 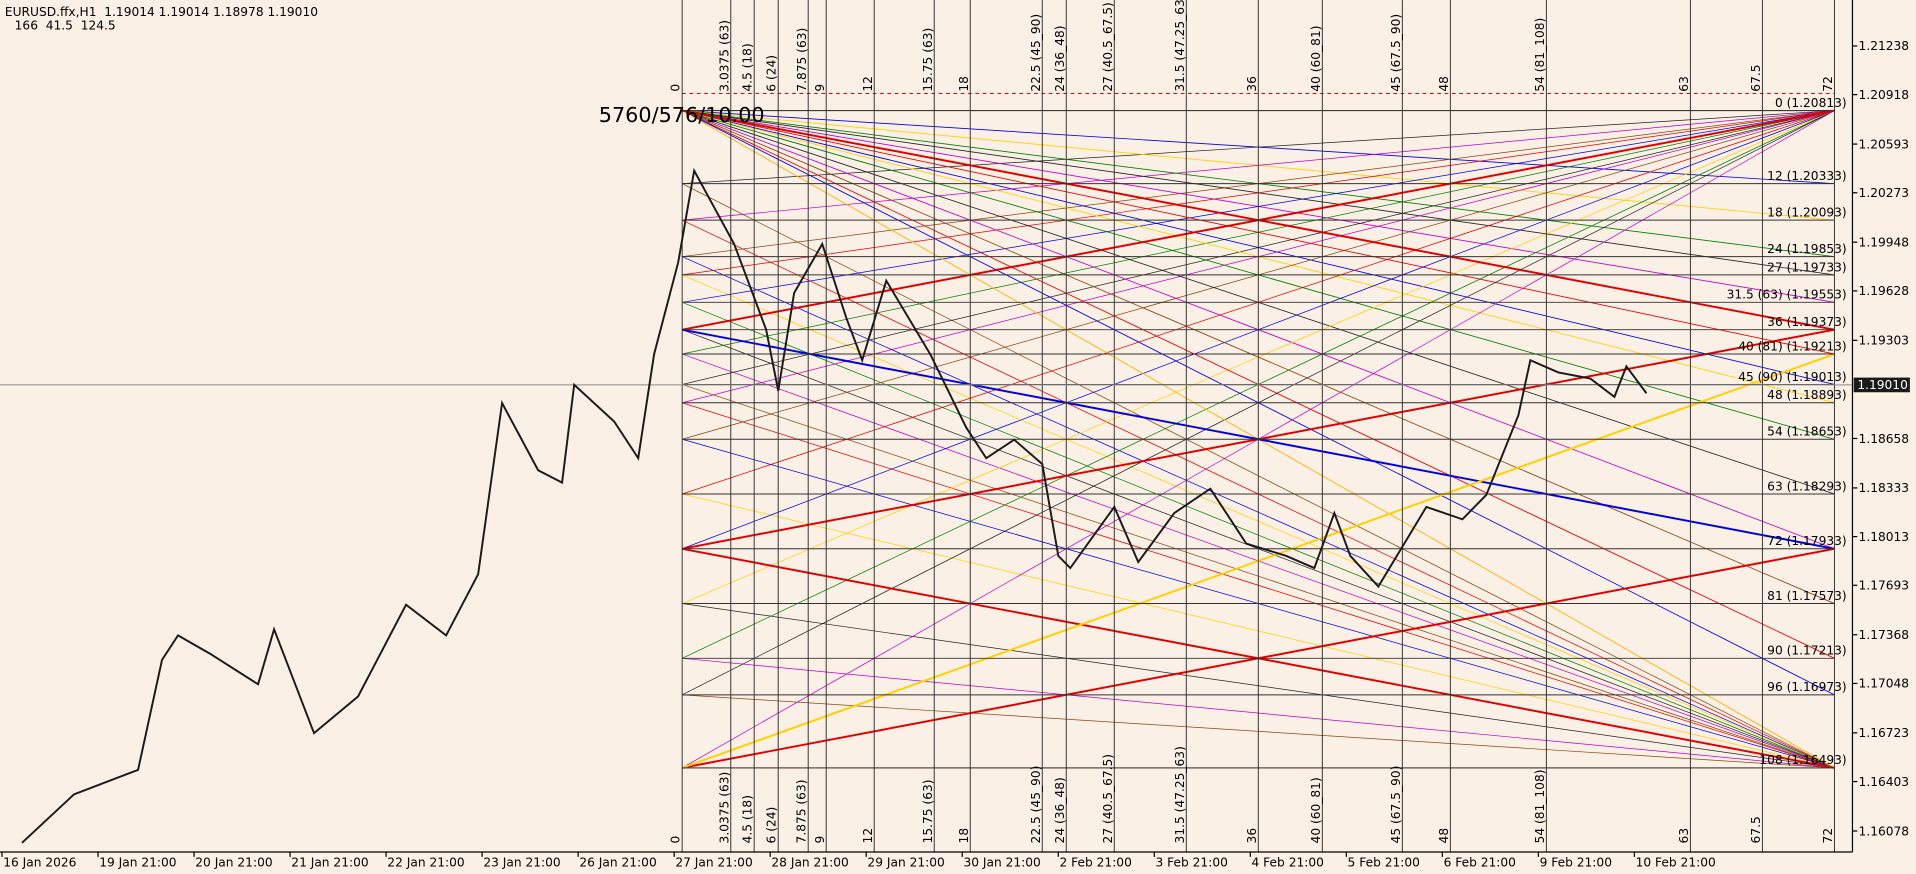 I want to click on price-level-label: 27 (1.19733), so click(x=1806, y=267).